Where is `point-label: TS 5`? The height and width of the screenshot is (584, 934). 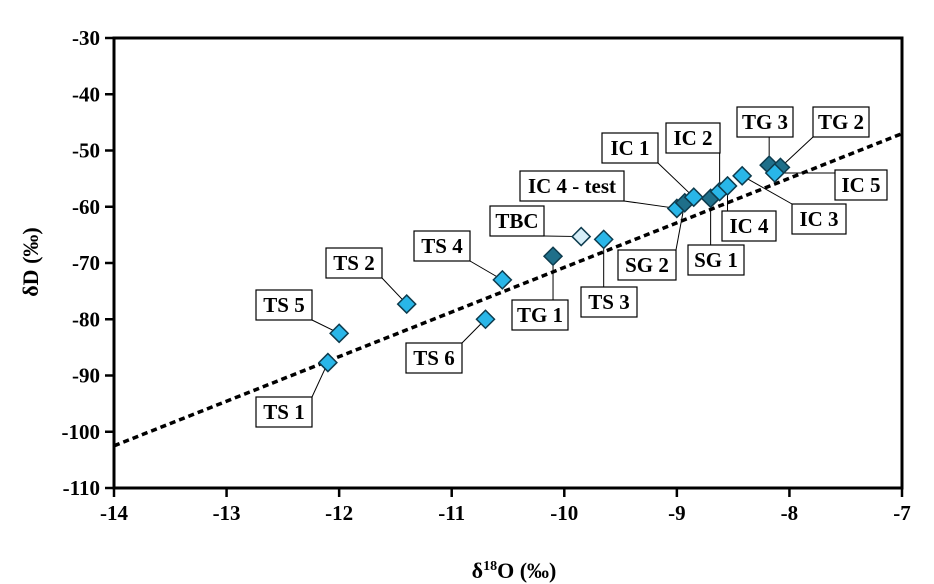 point-label: TS 5 is located at coordinates (283, 305).